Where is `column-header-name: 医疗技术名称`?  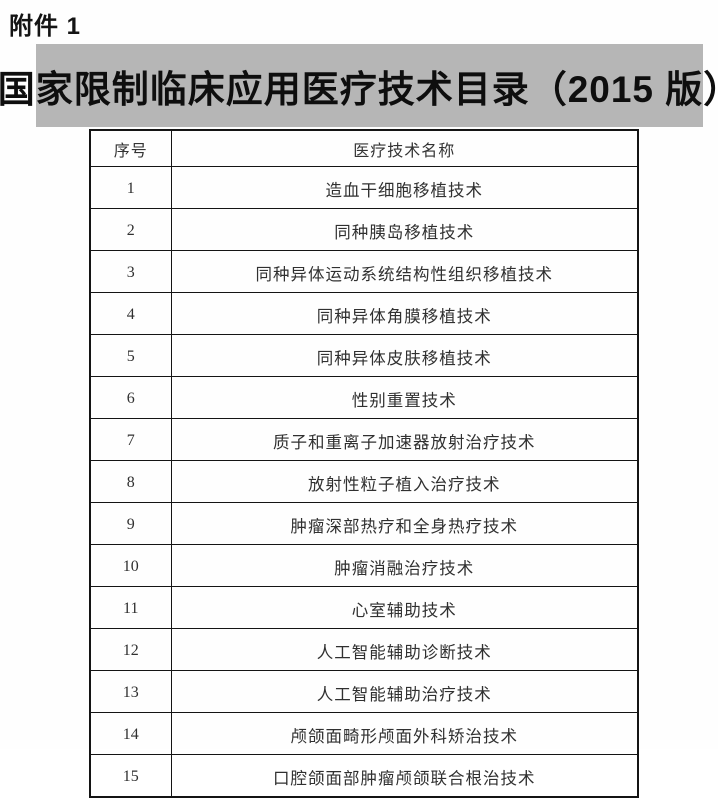 column-header-name: 医疗技术名称 is located at coordinates (404, 148).